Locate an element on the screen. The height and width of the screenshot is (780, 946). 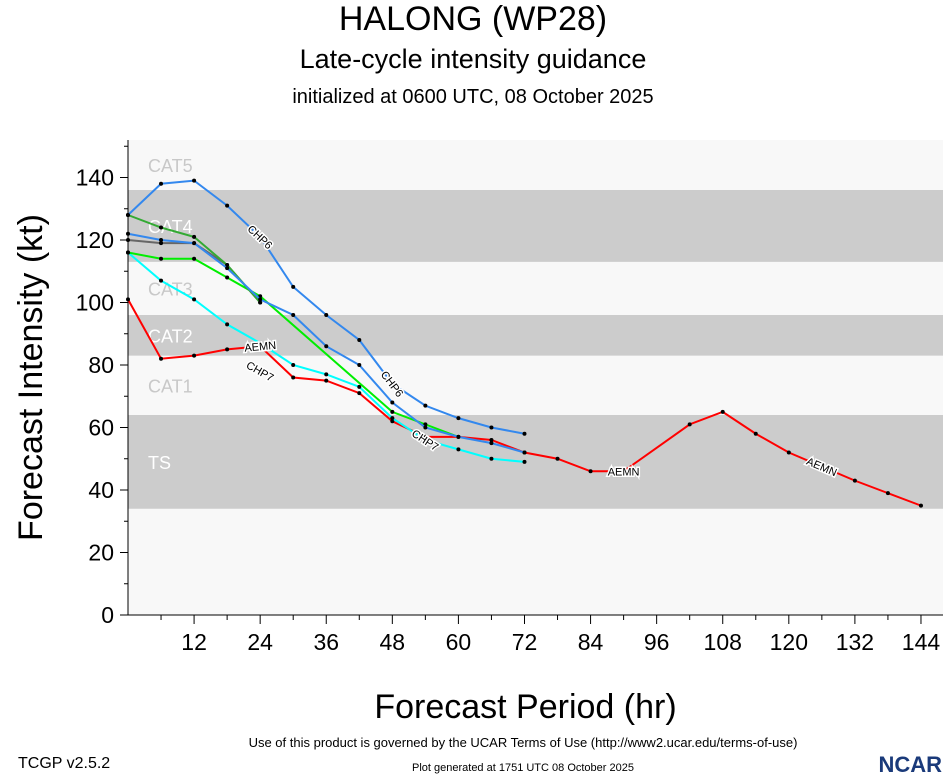
x-tick-label: 120 is located at coordinates (789, 642).